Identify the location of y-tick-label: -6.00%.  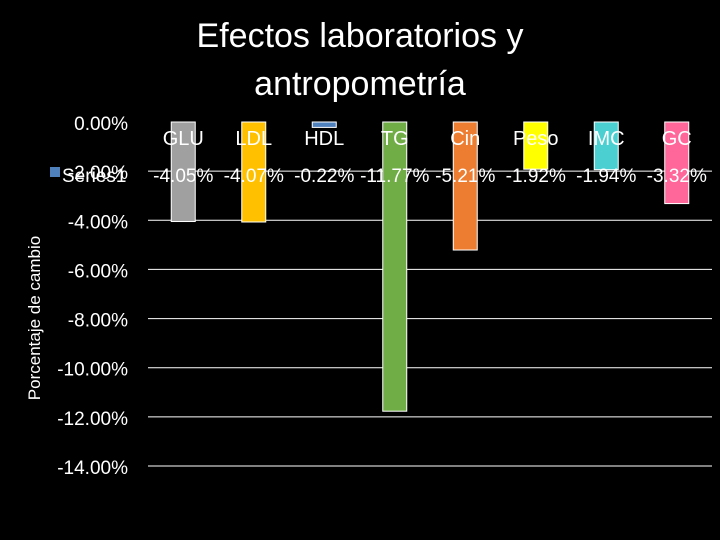
(98, 271).